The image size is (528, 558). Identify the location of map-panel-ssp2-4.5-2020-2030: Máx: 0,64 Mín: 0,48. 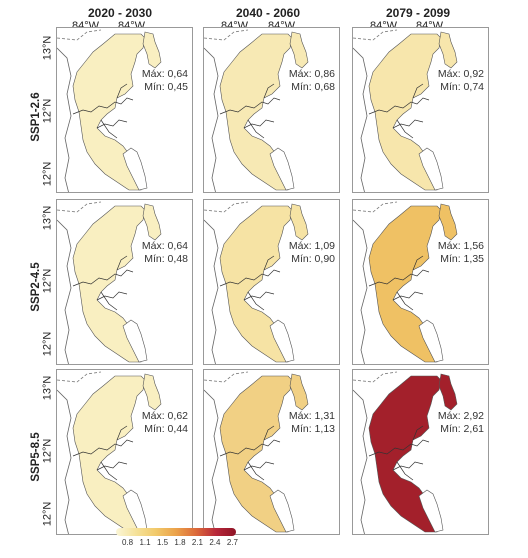
(124, 282).